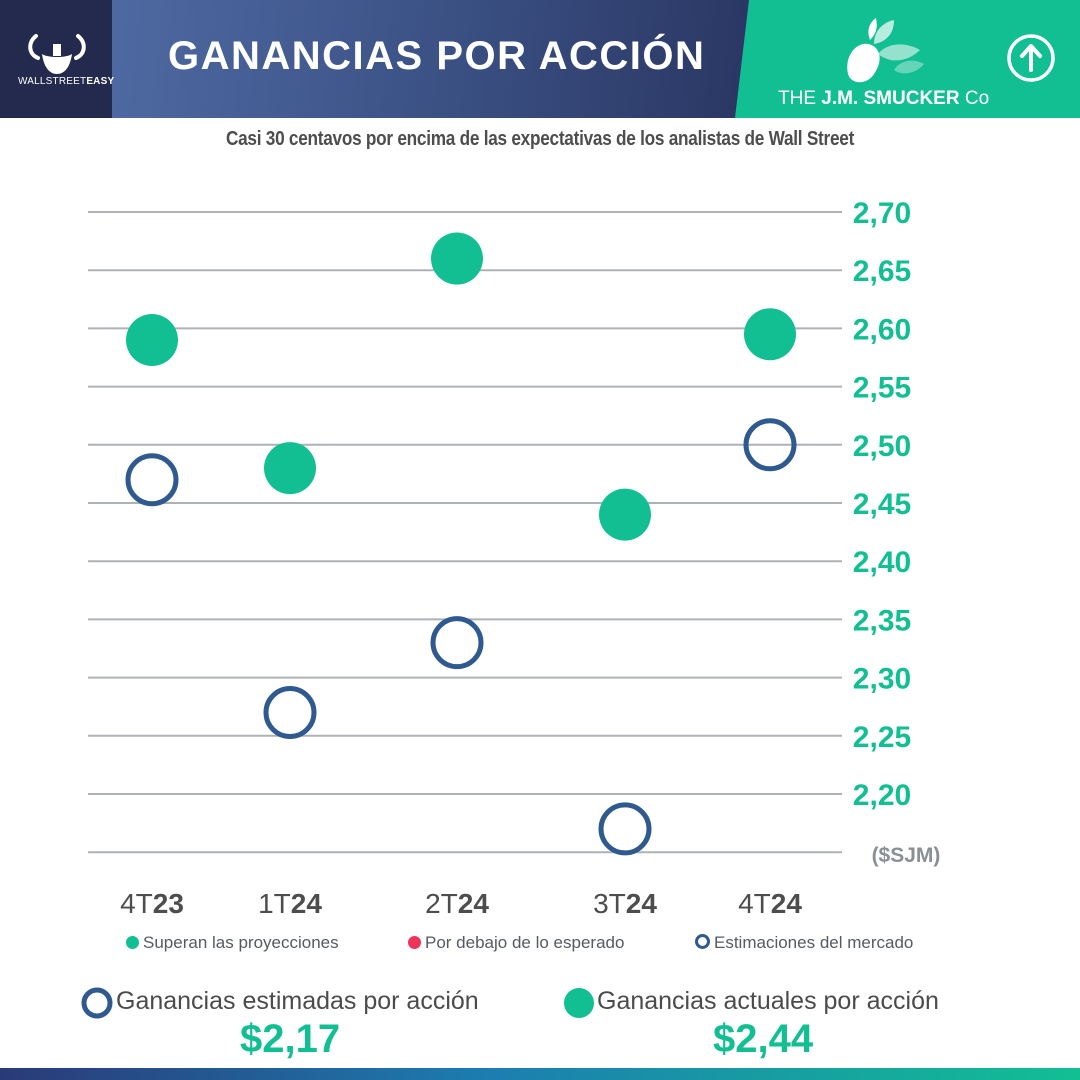 This screenshot has height=1080, width=1080. What do you see at coordinates (882, 679) in the screenshot?
I see `y-tick-label: 2,30` at bounding box center [882, 679].